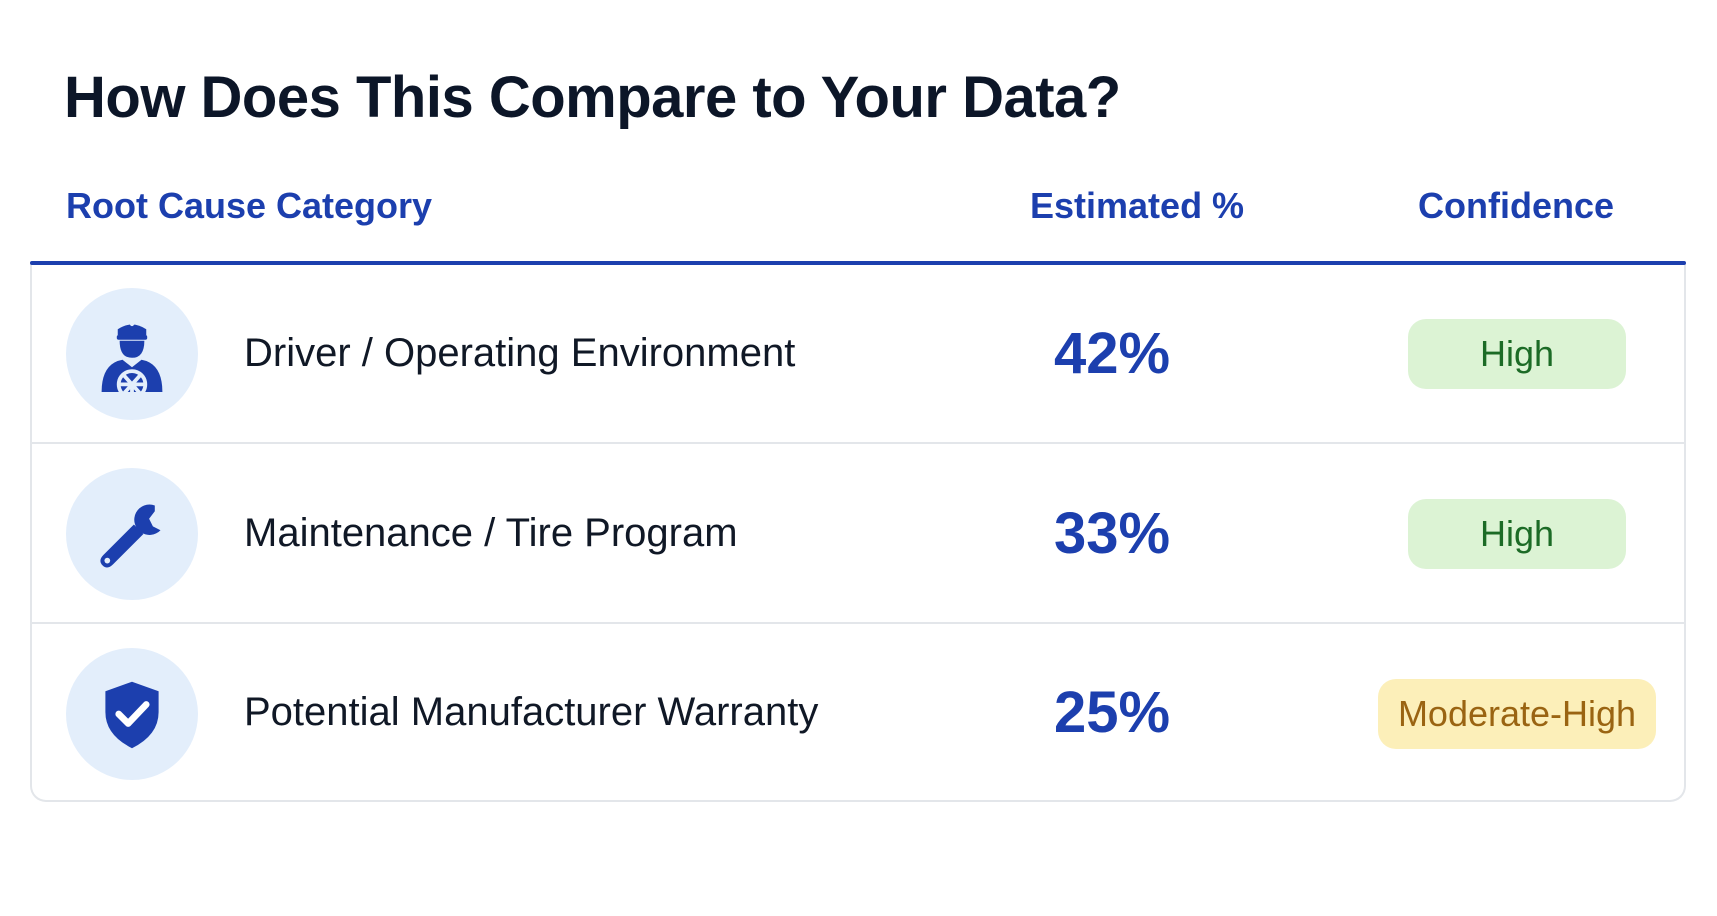  What do you see at coordinates (1112, 533) in the screenshot?
I see `estimated-percent: 33%` at bounding box center [1112, 533].